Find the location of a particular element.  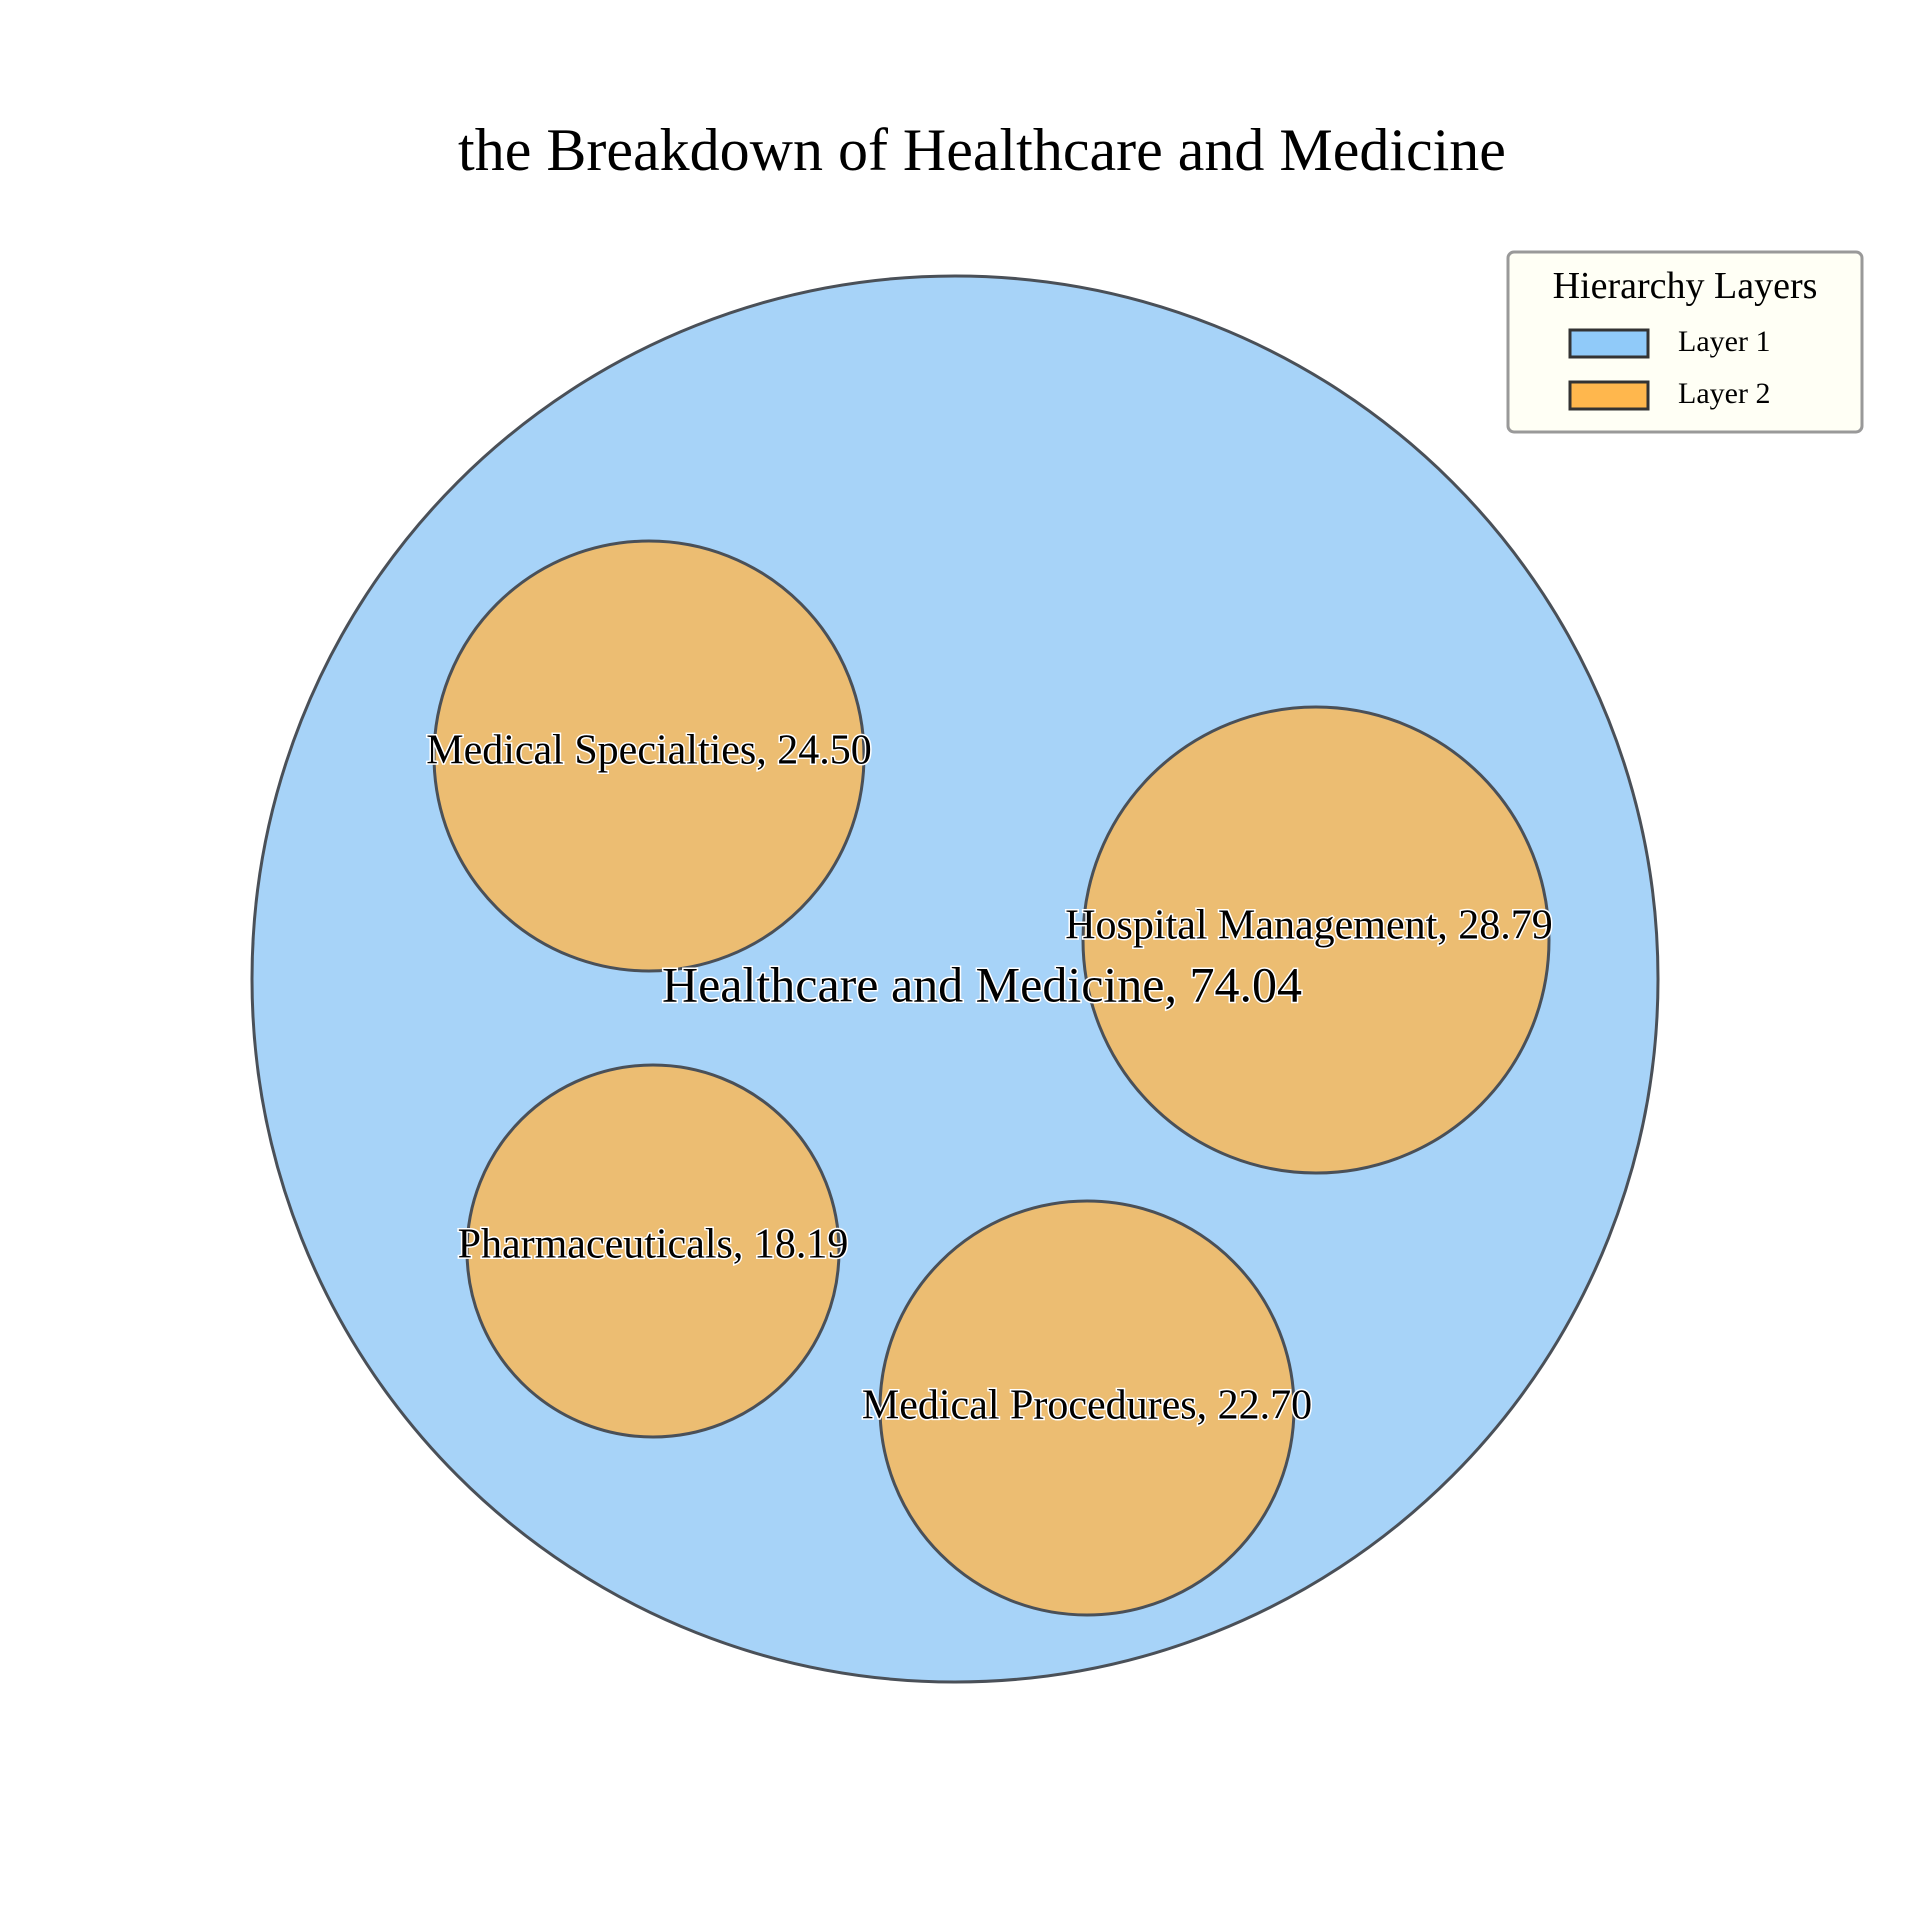

circle-medical-specialties is located at coordinates (649, 756).